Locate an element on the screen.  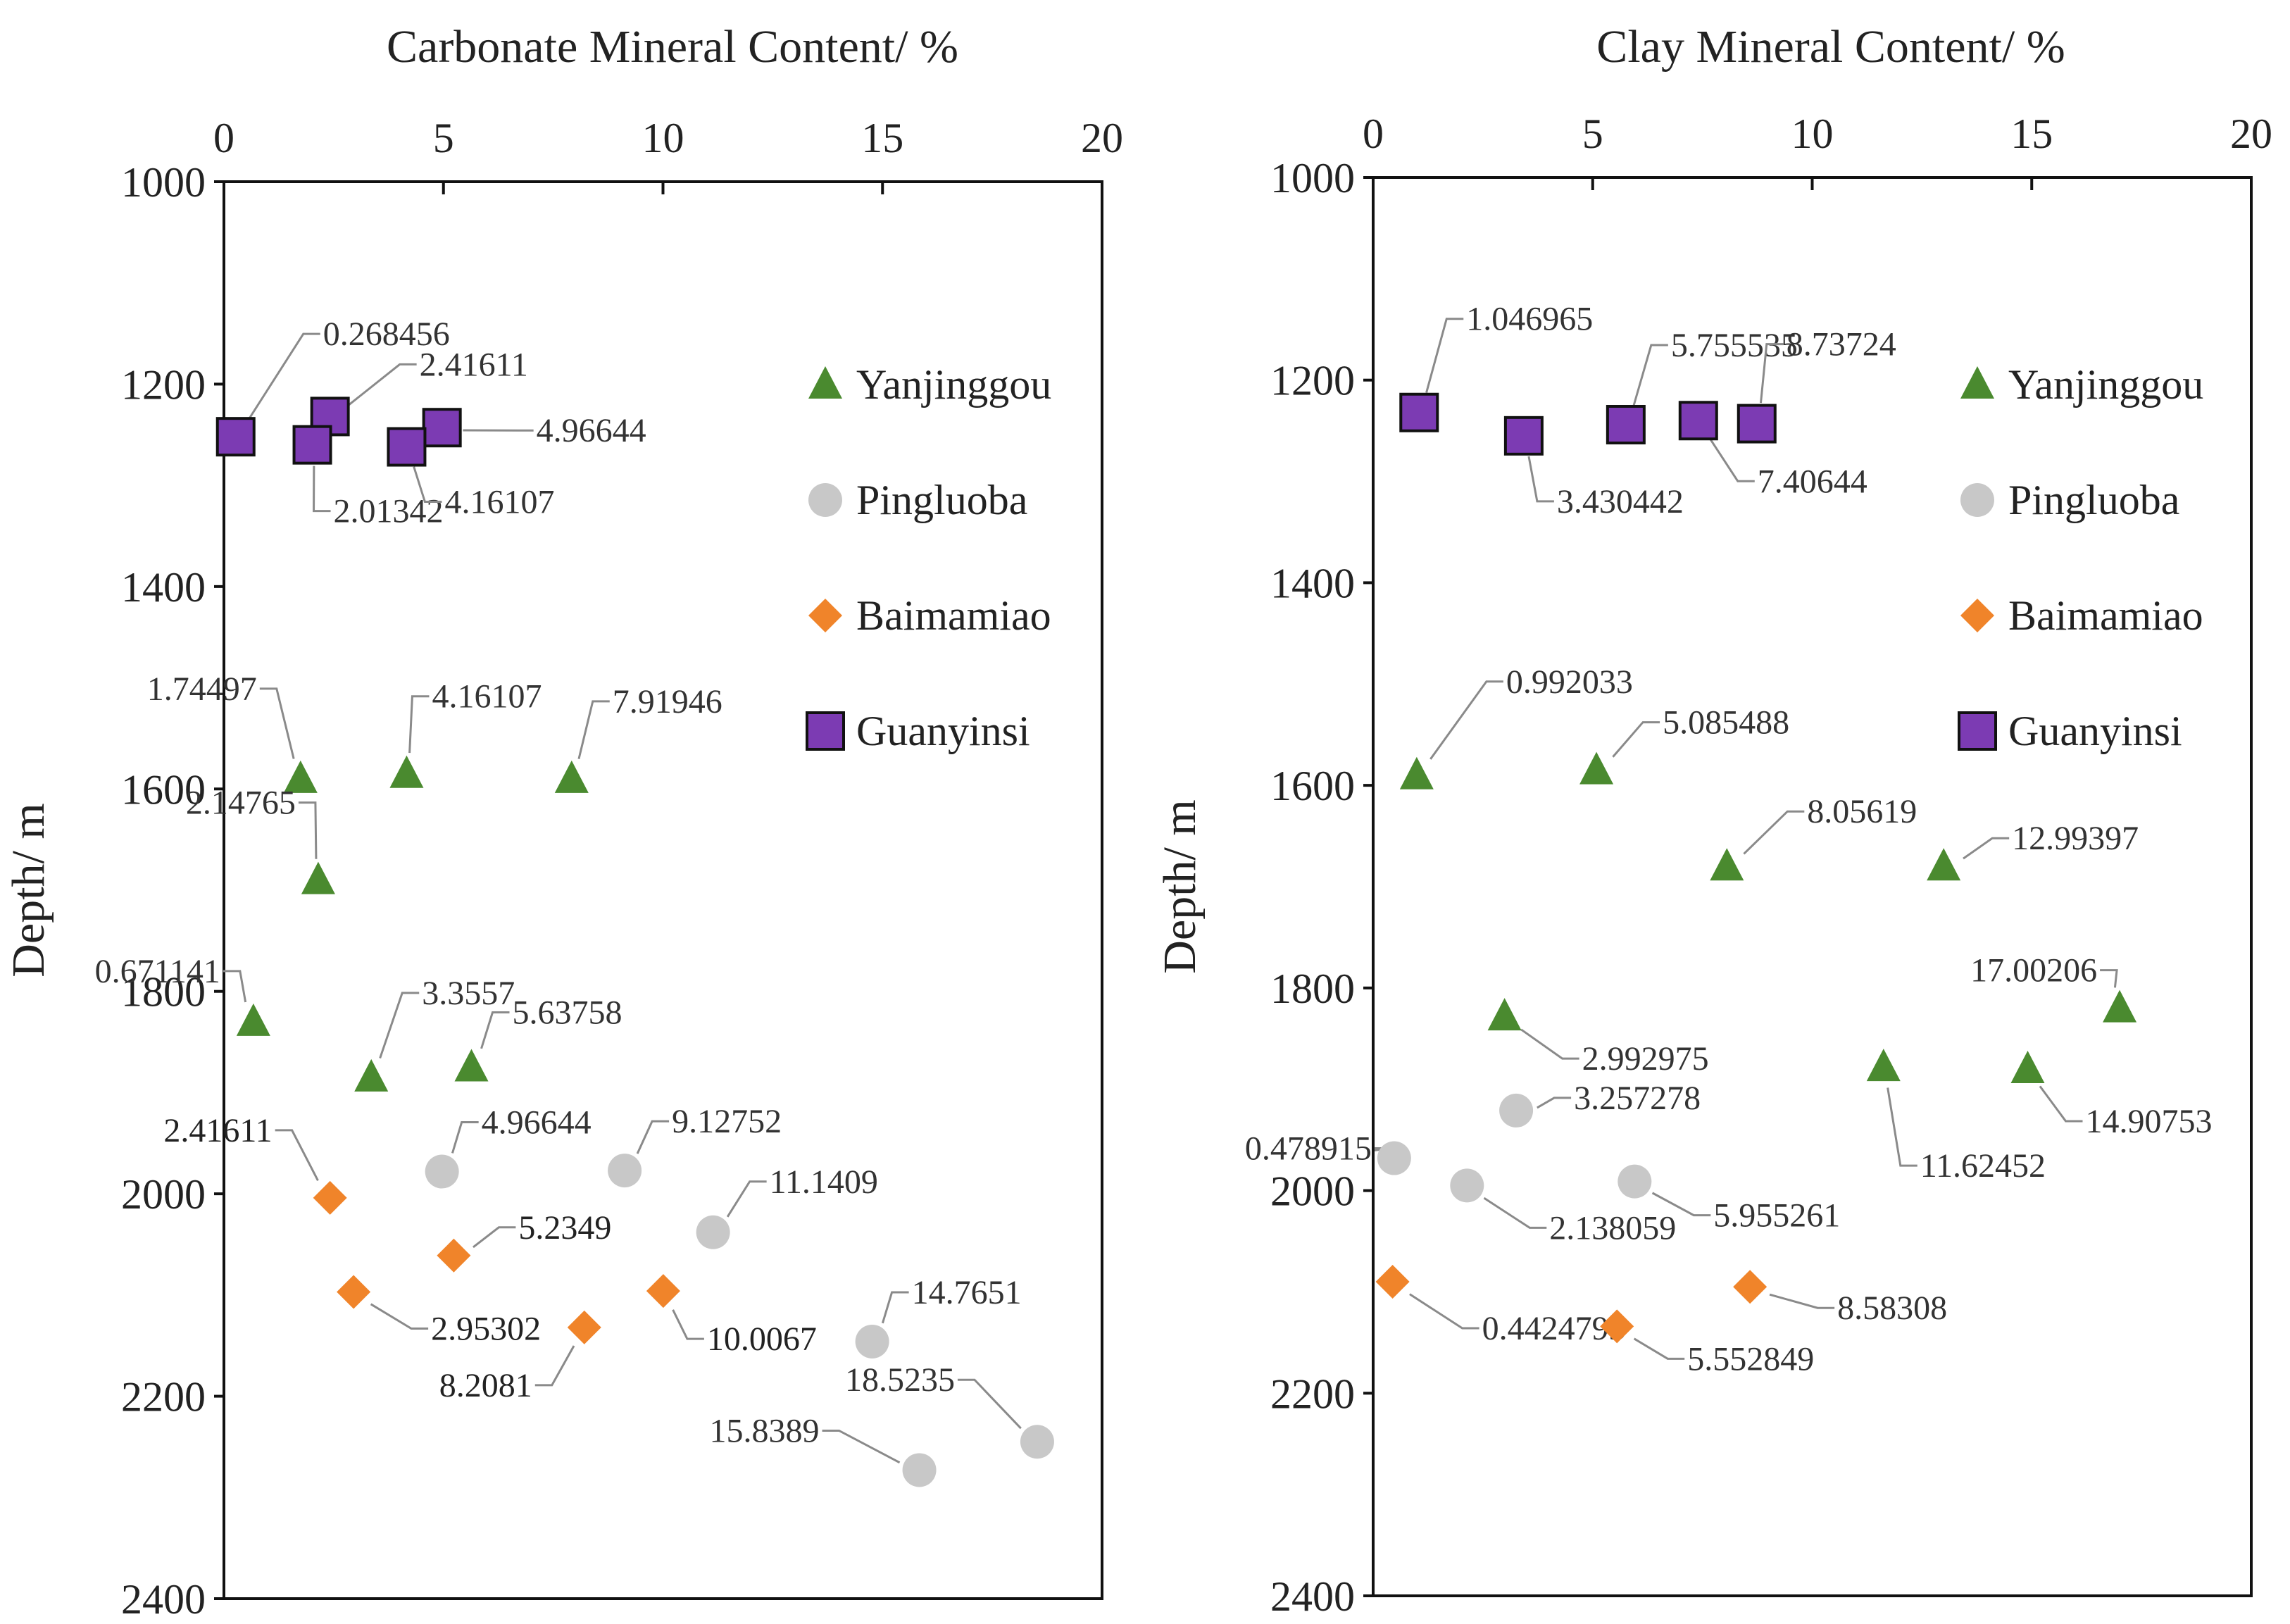
series-guanyinsi: 1.046965 3.430442 5.755535 7.40644 8.73724 is located at coordinates (1647, 411).